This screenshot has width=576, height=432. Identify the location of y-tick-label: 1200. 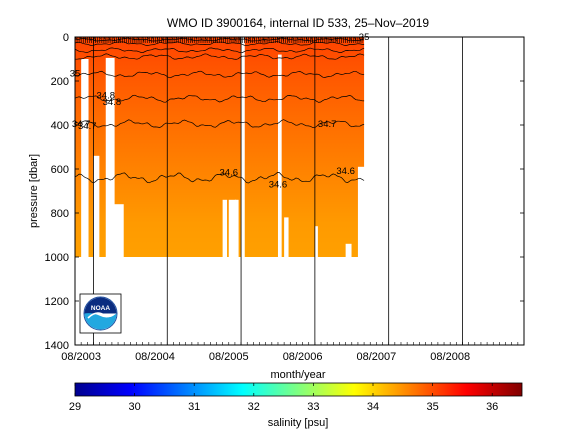
(57, 302).